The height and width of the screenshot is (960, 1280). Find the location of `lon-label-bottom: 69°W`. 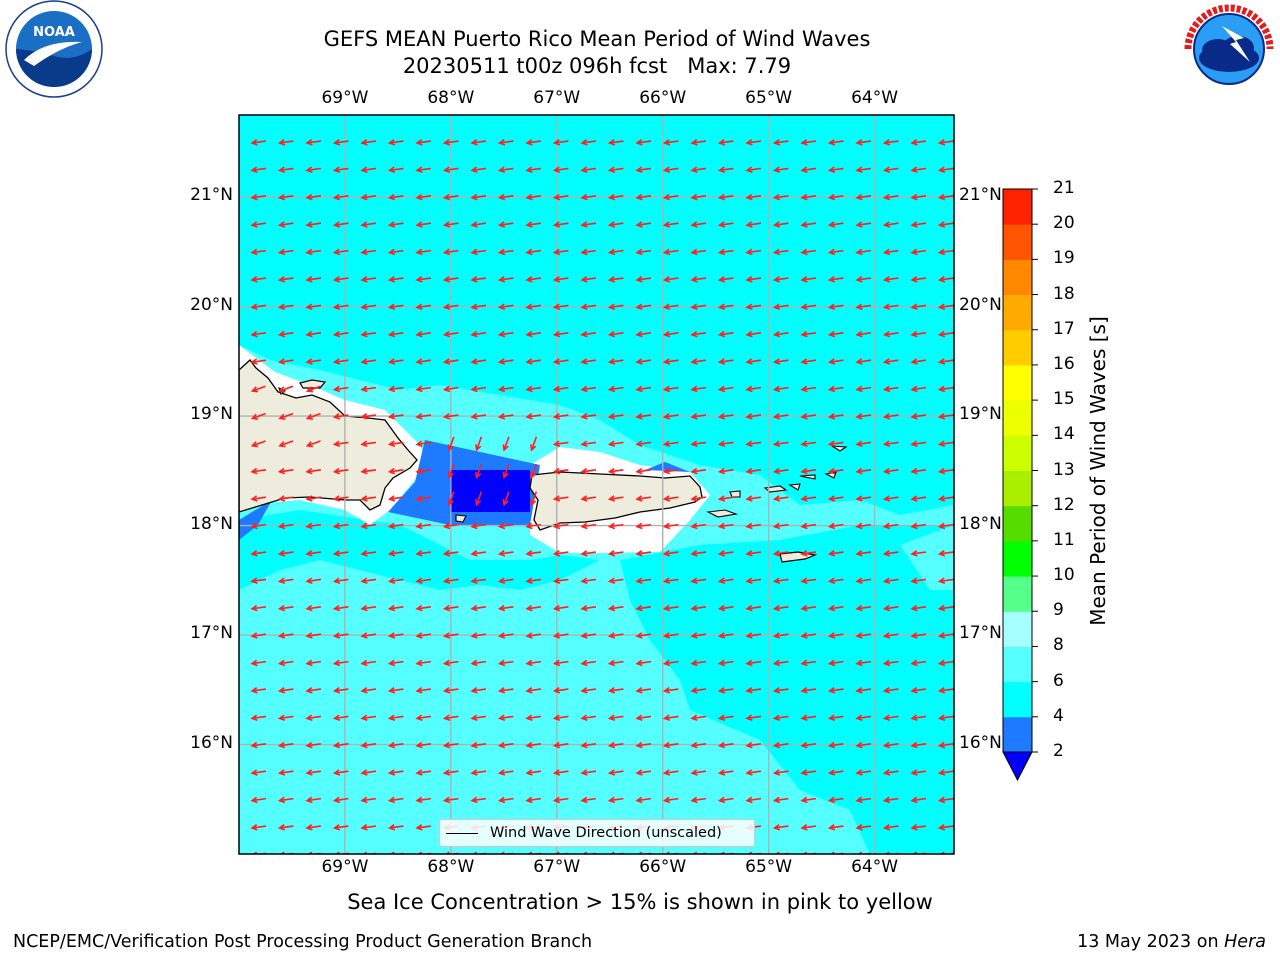

lon-label-bottom: 69°W is located at coordinates (345, 867).